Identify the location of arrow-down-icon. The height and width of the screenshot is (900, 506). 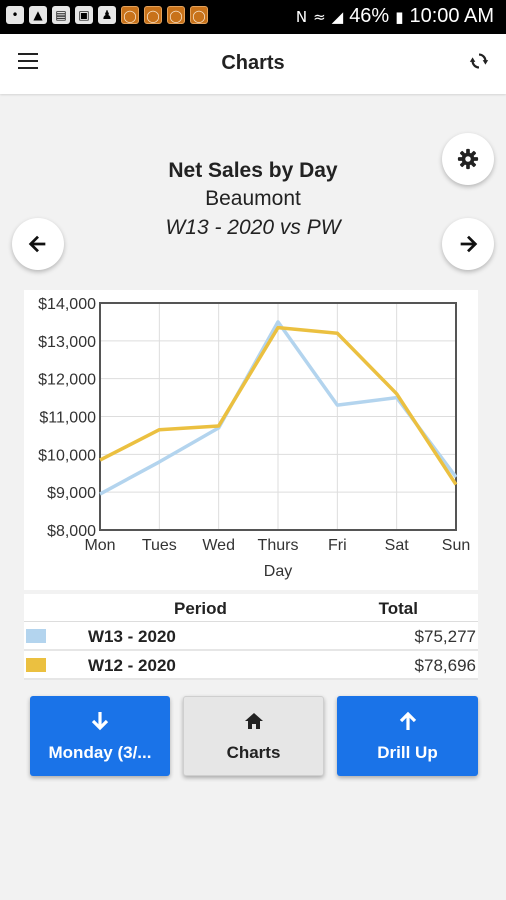
(100, 721).